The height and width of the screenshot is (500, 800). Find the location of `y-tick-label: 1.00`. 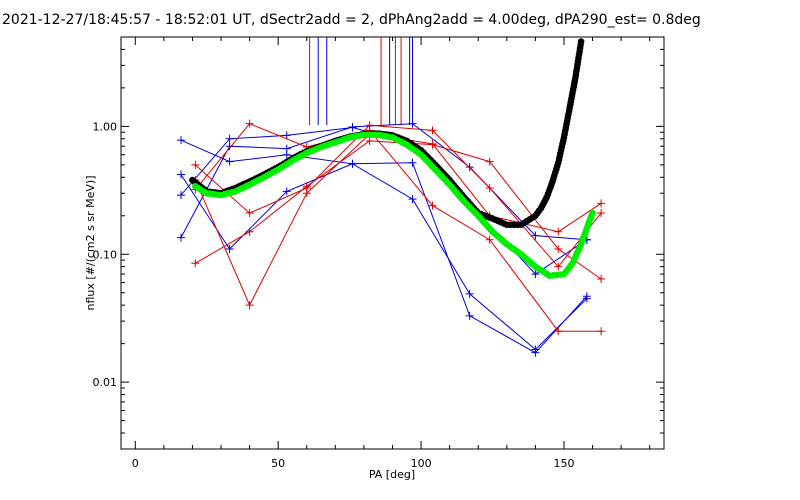

y-tick-label: 1.00 is located at coordinates (105, 126).